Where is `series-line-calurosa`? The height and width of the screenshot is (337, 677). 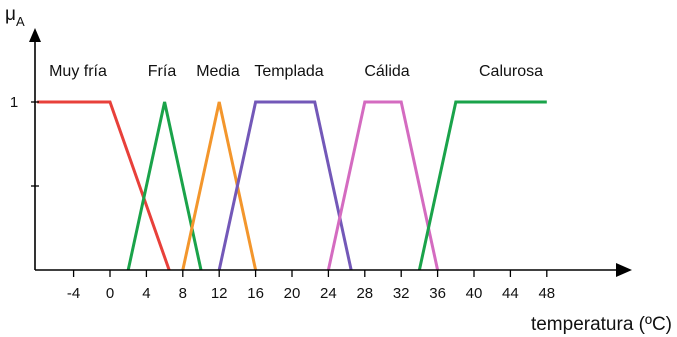
series-line-calurosa is located at coordinates (482, 185).